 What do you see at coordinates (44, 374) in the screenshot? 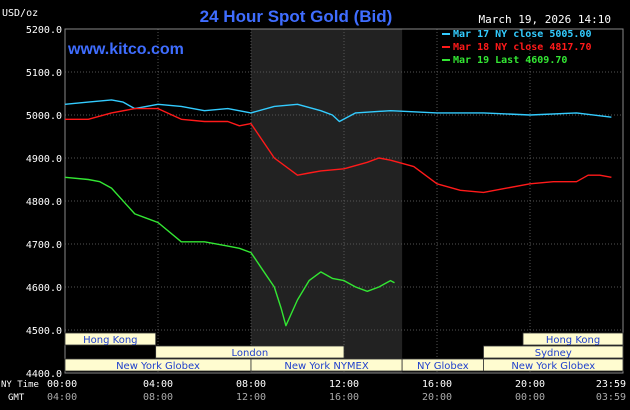
I see `y-tick-label: 4400.0` at bounding box center [44, 374].